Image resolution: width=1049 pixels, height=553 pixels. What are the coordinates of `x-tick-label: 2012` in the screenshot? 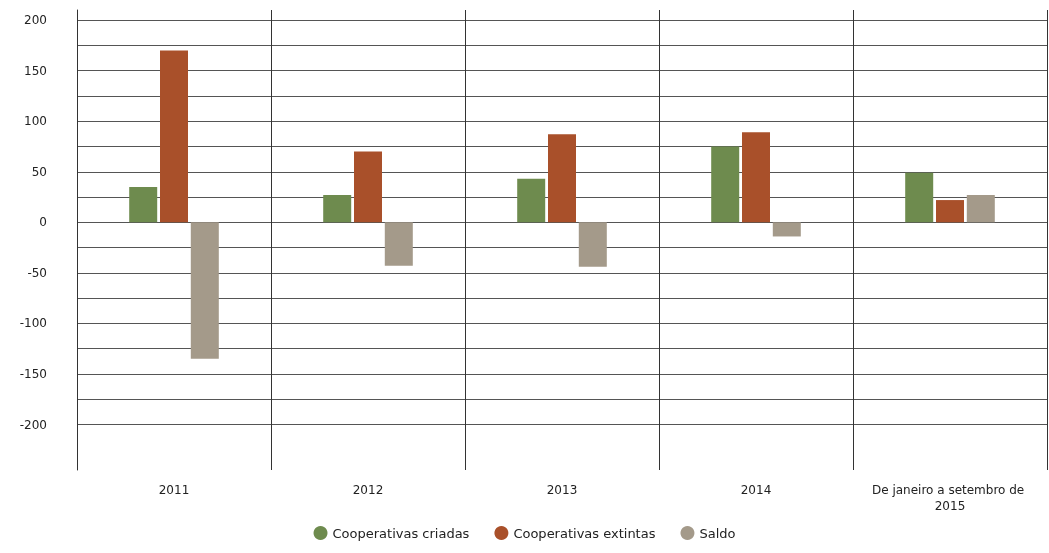 It's located at (368, 490).